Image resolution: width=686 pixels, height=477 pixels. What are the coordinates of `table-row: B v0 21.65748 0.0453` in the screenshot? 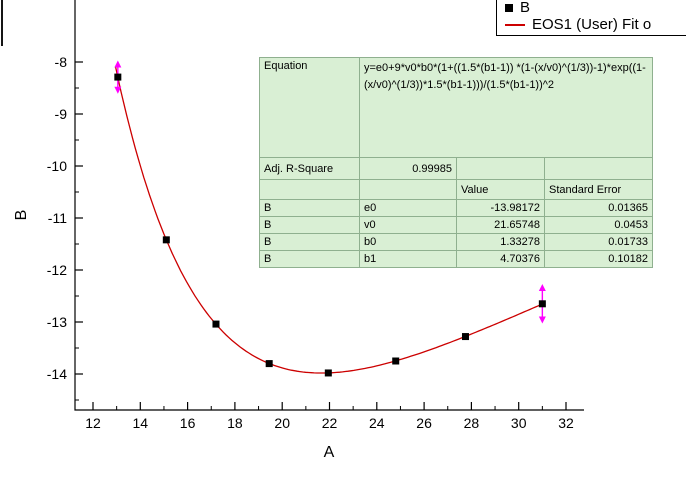 It's located at (456, 225).